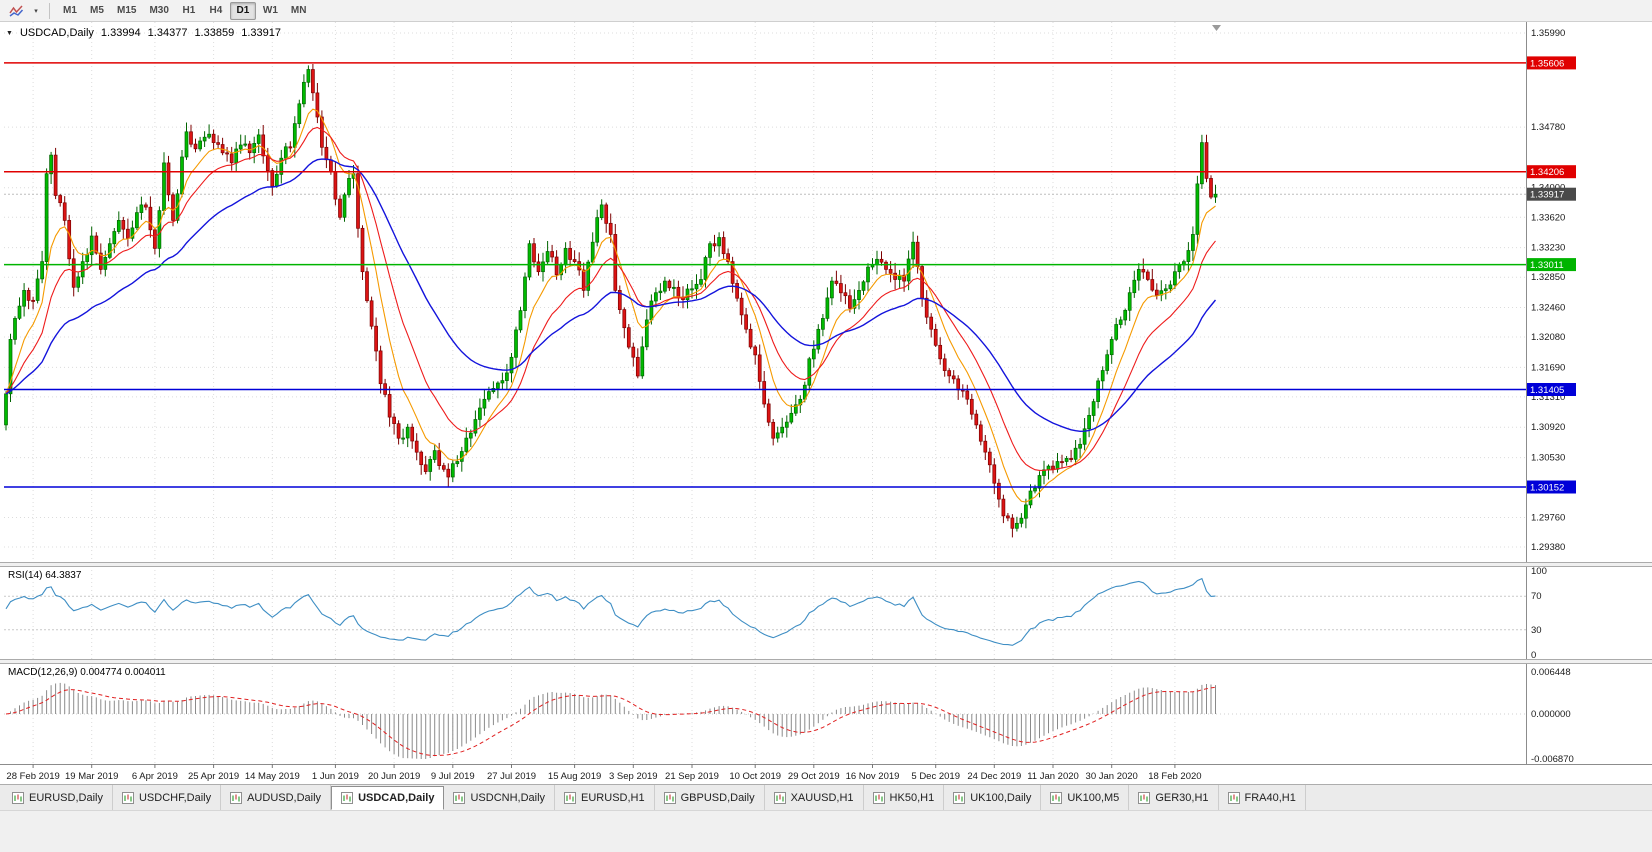 This screenshot has width=1652, height=852. What do you see at coordinates (167, 33) in the screenshot?
I see `ohlc-high-value: 1.34377` at bounding box center [167, 33].